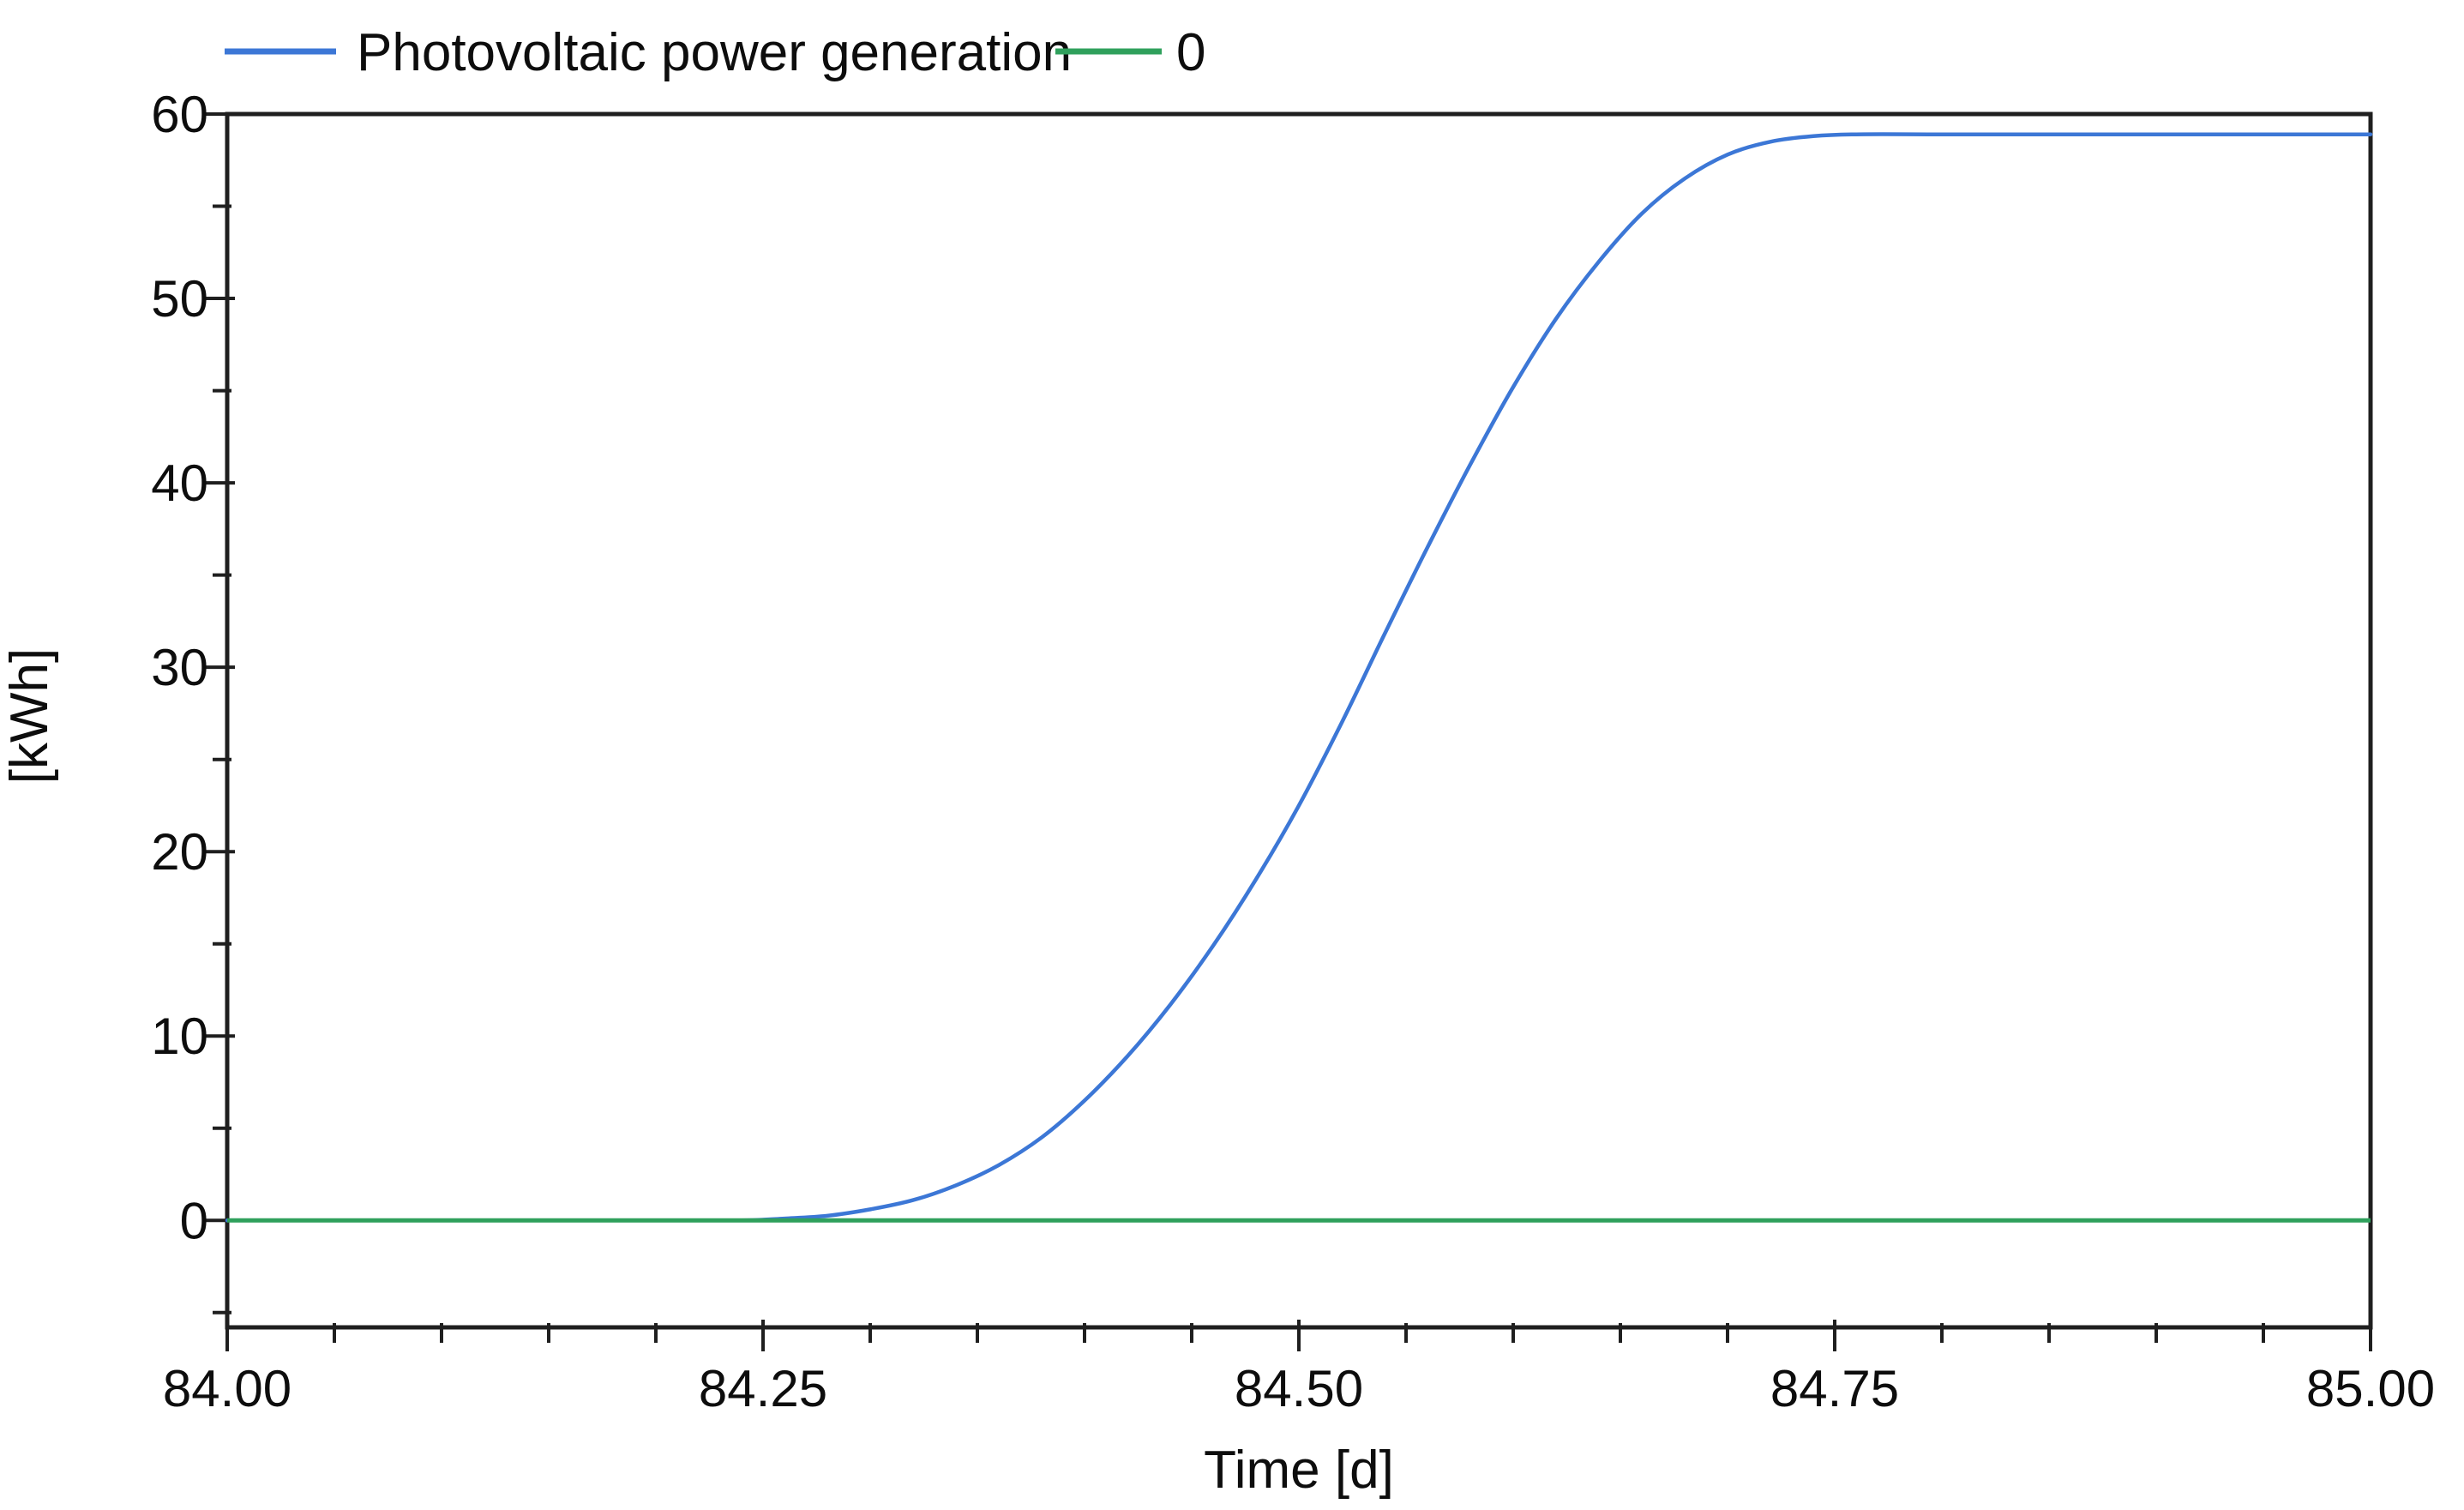 The width and height of the screenshot is (2464, 1510). I want to click on y-tick-labels: 0 10 20 30 40 50 60, so click(179, 667).